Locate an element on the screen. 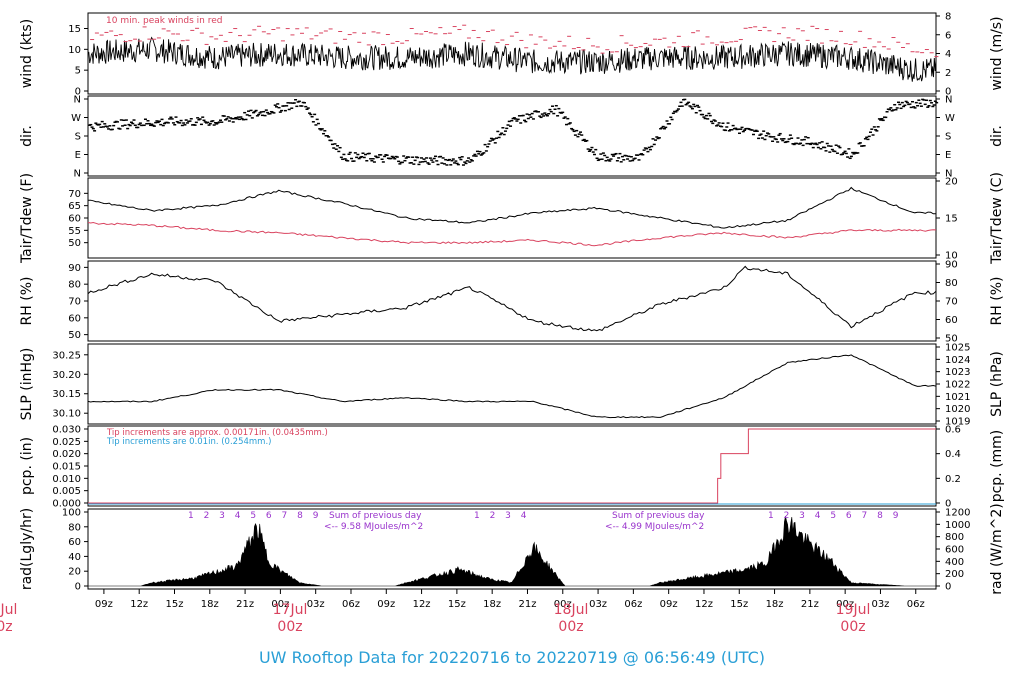  ylabel-dir: dir. is located at coordinates (27, 136).